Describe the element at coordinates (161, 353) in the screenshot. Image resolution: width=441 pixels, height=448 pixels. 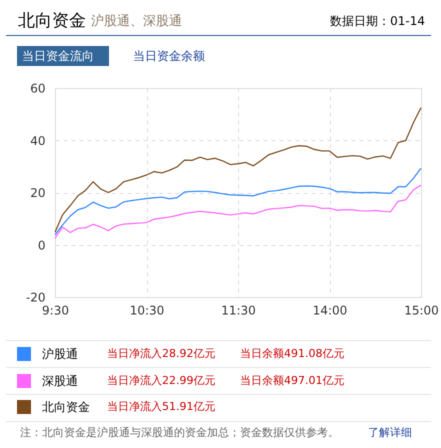
I see `text: 当日净流入28.92亿元` at that location.